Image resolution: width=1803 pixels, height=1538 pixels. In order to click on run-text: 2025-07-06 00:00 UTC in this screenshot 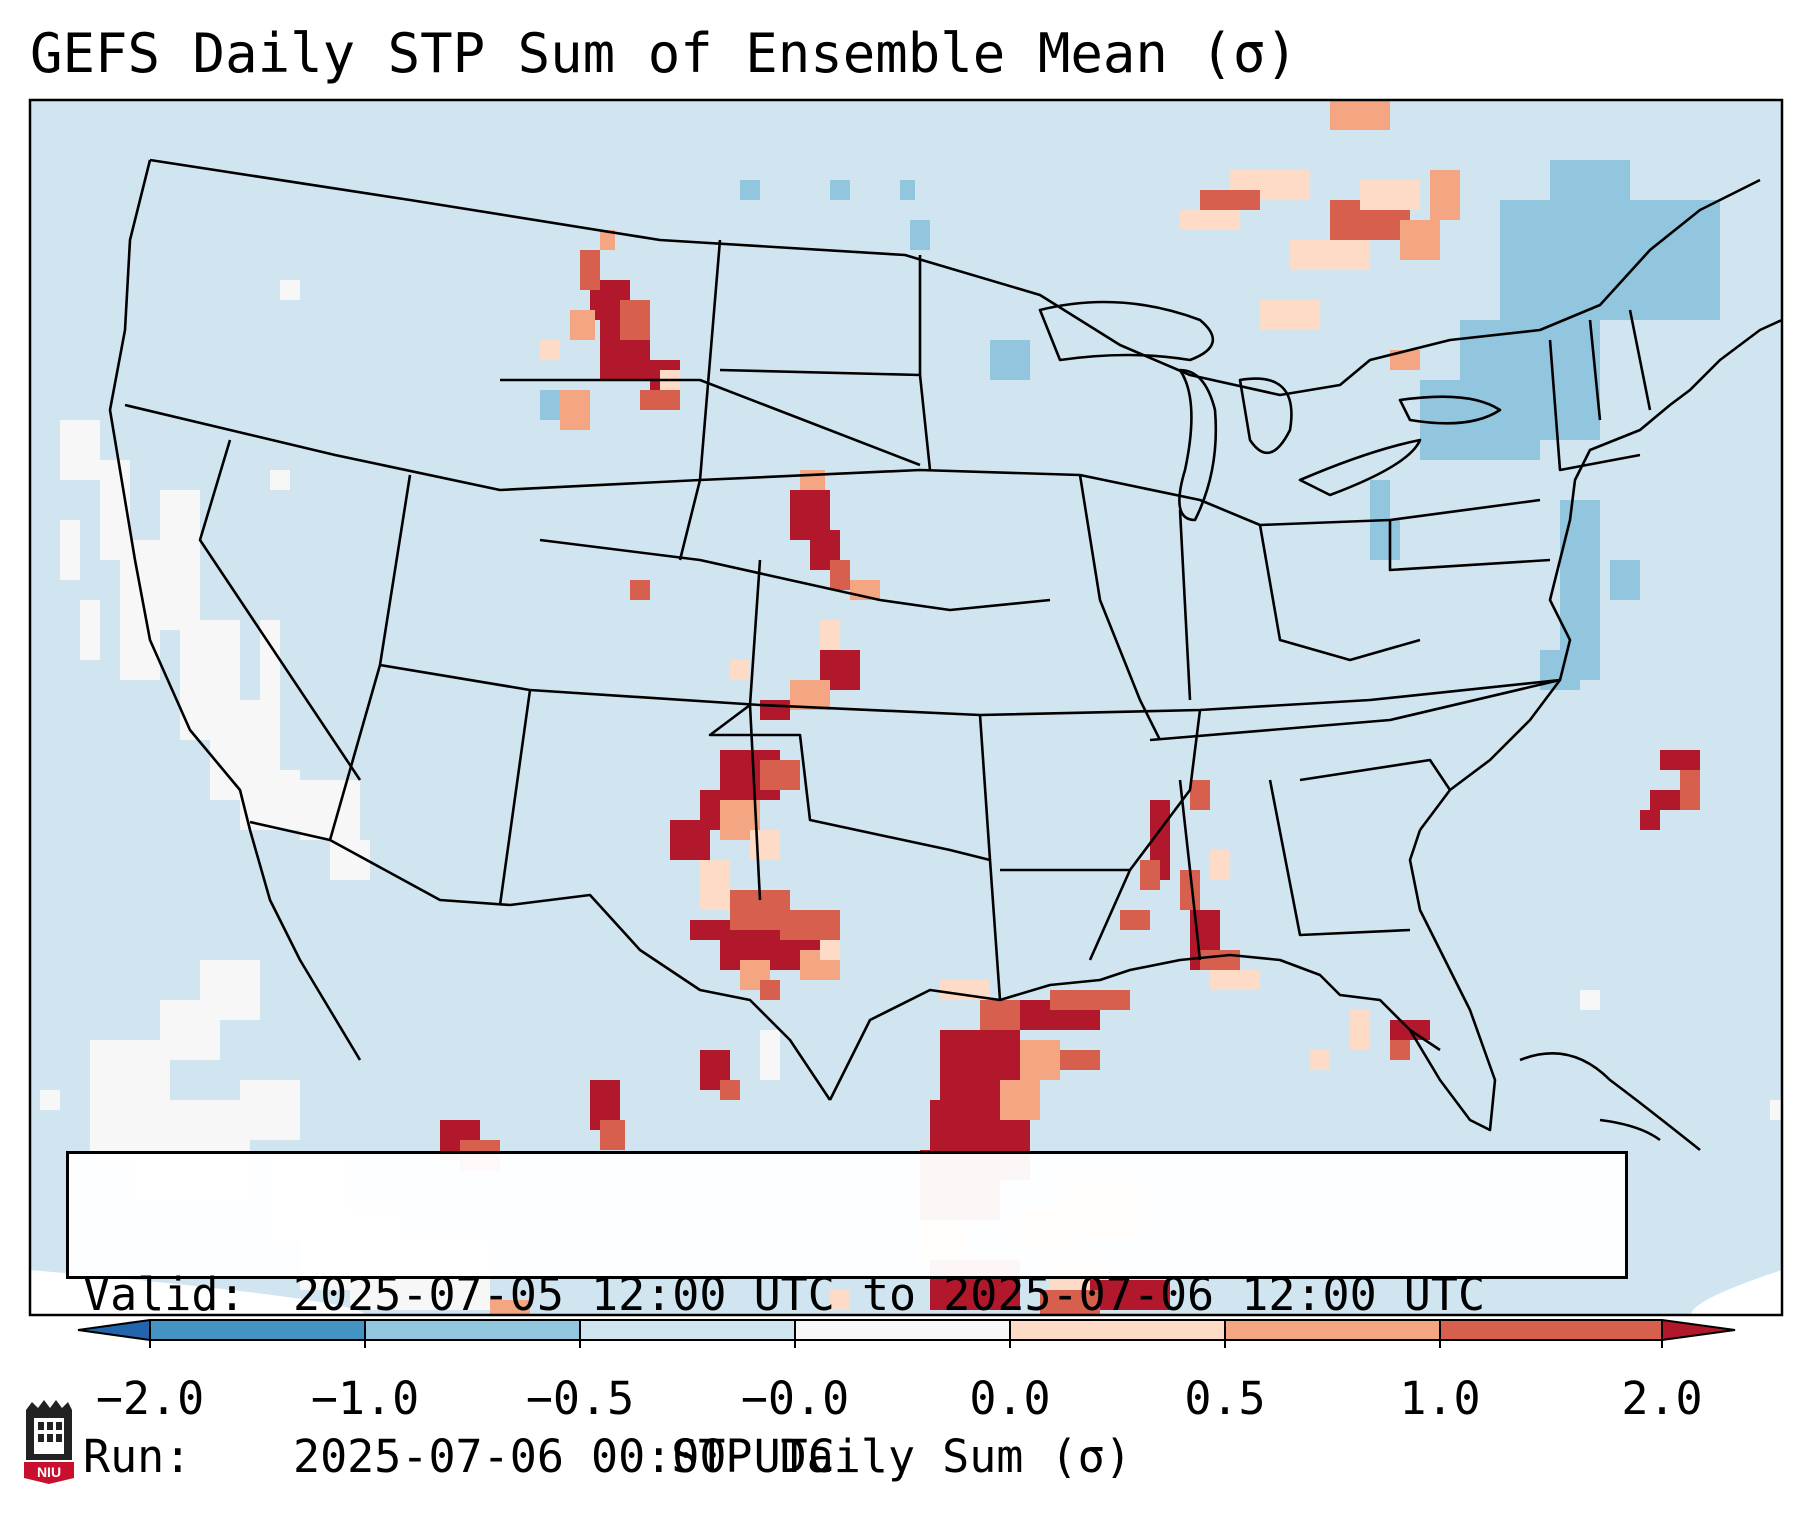, I will do `click(564, 1456)`.